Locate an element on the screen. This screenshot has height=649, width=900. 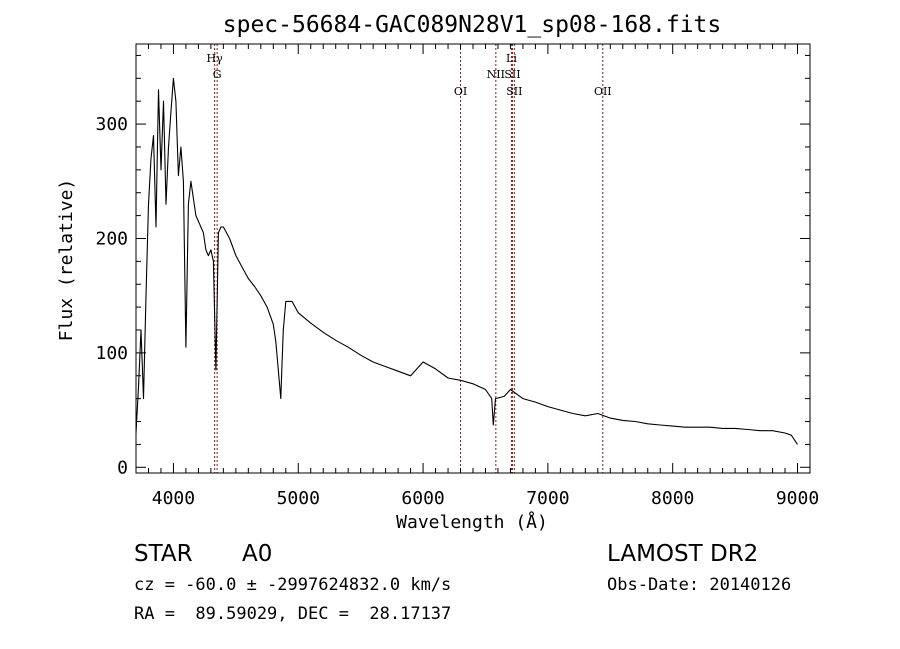
line-marker-label-6: SII is located at coordinates (514, 91).